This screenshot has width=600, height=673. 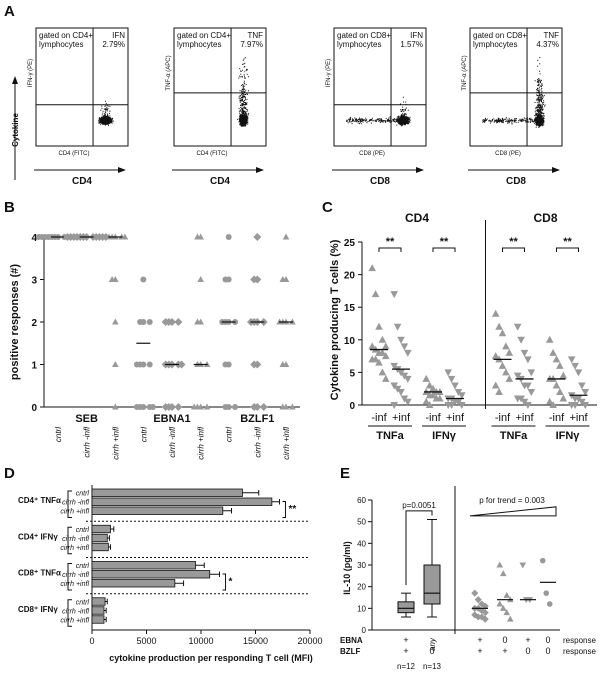 What do you see at coordinates (372, 154) in the screenshot?
I see `x-channel-label: CD8 (PE)` at bounding box center [372, 154].